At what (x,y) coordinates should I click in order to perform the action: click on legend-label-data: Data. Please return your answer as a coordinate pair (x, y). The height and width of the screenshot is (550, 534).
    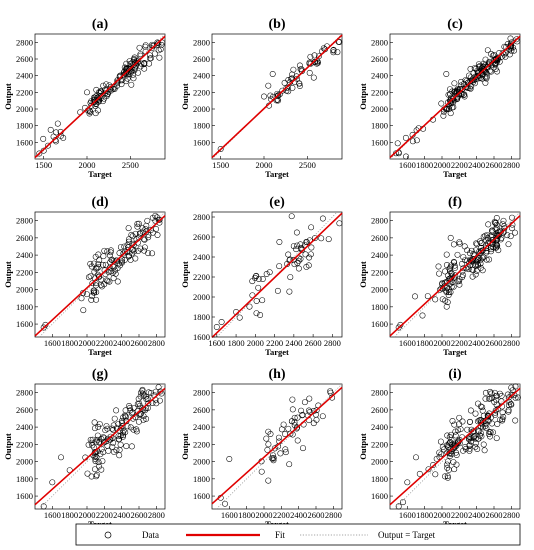
    Looking at the image, I should click on (150, 535).